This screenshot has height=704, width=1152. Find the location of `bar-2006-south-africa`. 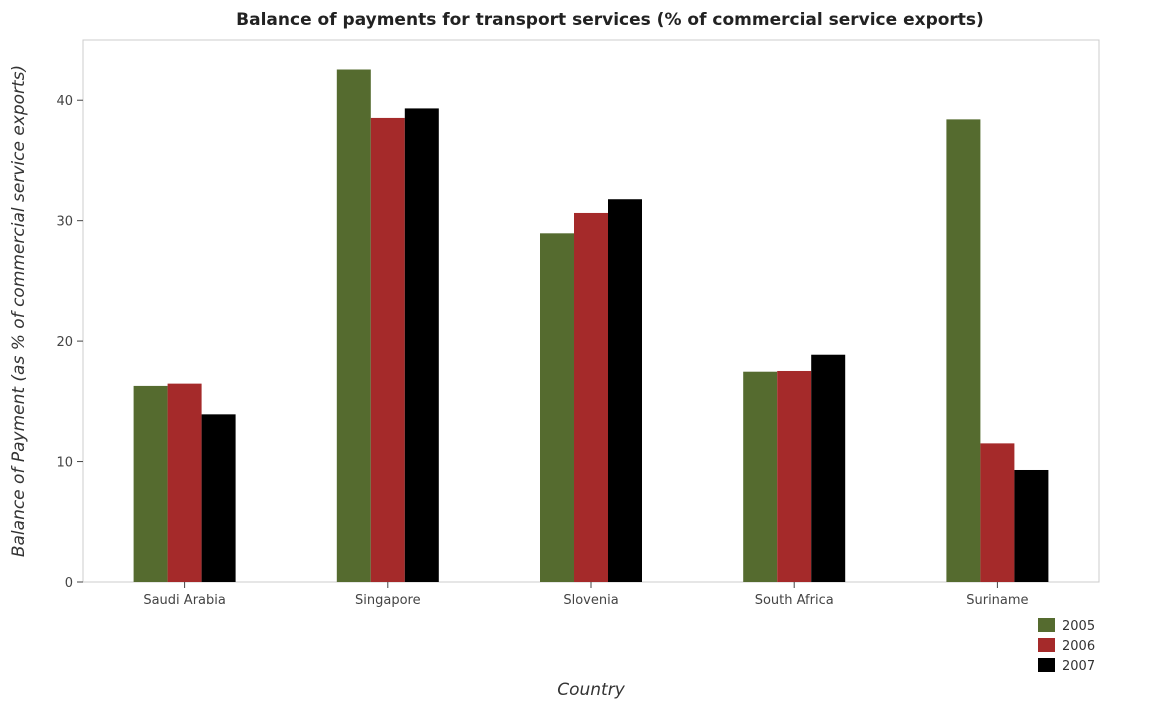

bar-2006-south-africa is located at coordinates (794, 476).